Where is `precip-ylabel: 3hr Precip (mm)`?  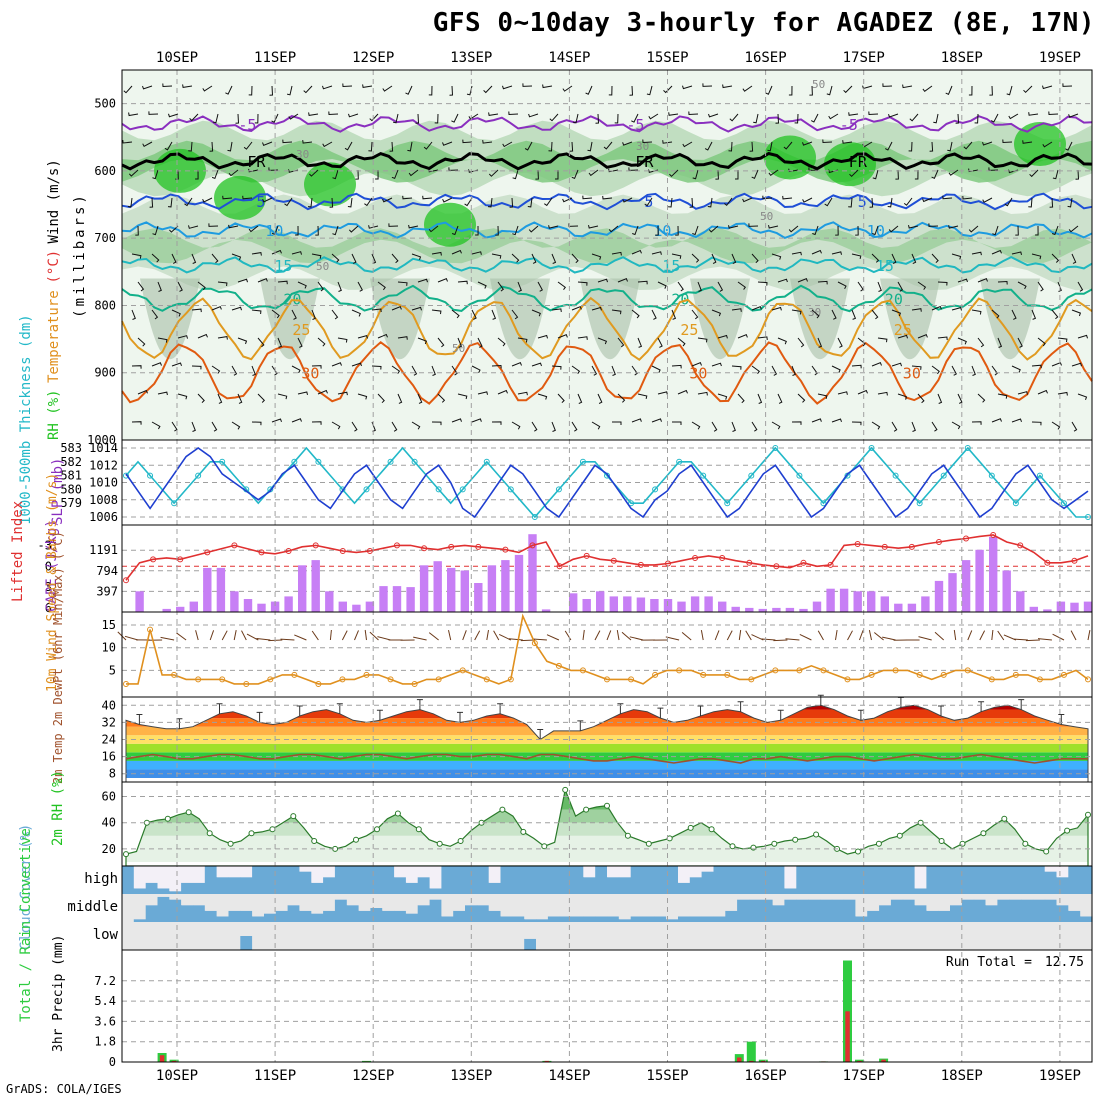
precip-ylabel: 3hr Precip (mm) is located at coordinates (58, 993).